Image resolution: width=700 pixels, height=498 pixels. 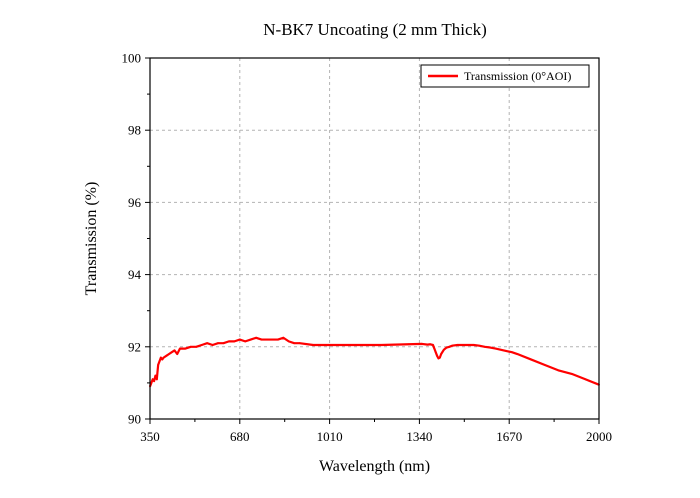 I want to click on y-tick-label: 92, so click(x=134, y=346).